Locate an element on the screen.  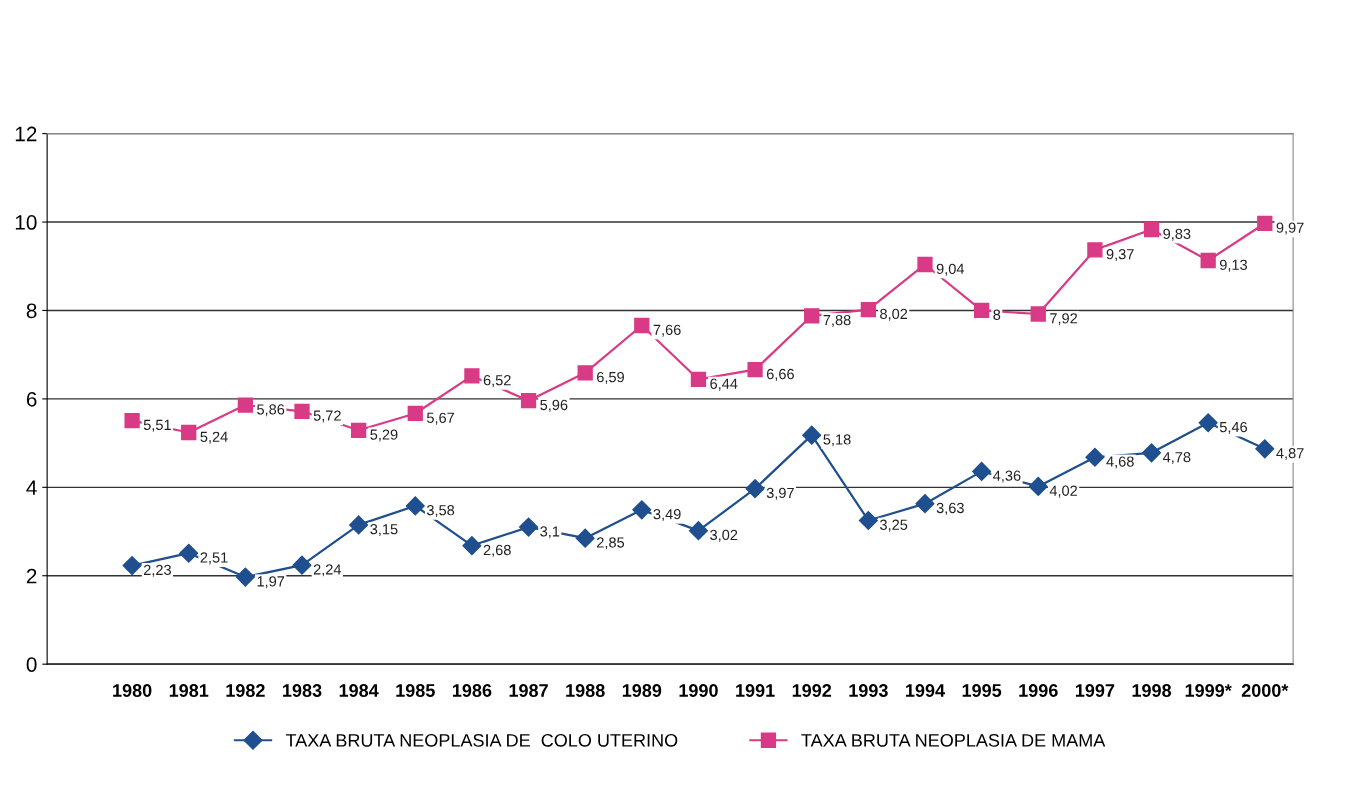
x-tick-label: 1986 is located at coordinates (472, 690).